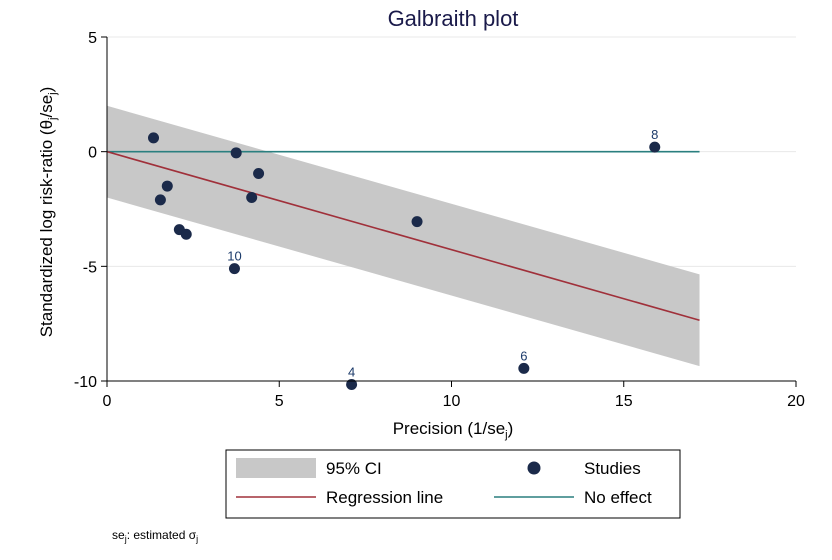 The width and height of the screenshot is (832, 560). What do you see at coordinates (654, 134) in the screenshot?
I see `study-label-12: 8` at bounding box center [654, 134].